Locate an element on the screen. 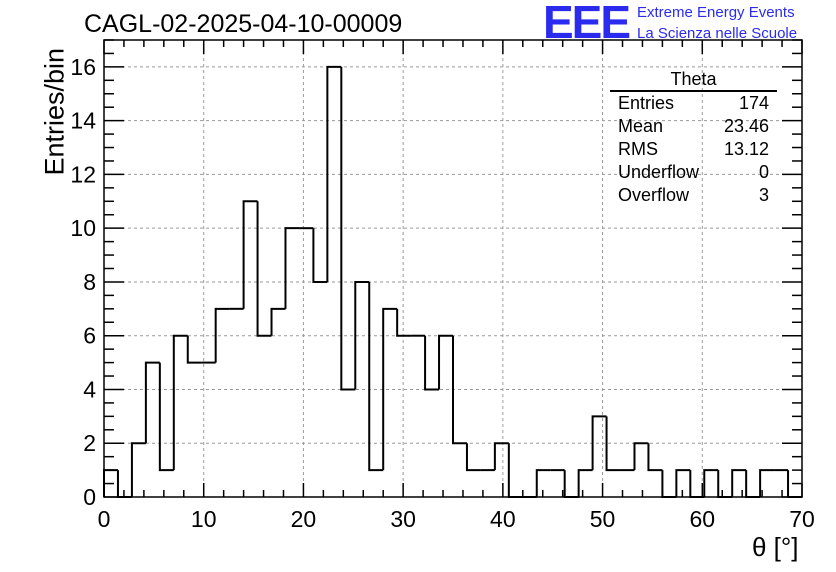 The width and height of the screenshot is (836, 572). x-axis-label: θ [°] is located at coordinates (775, 547).